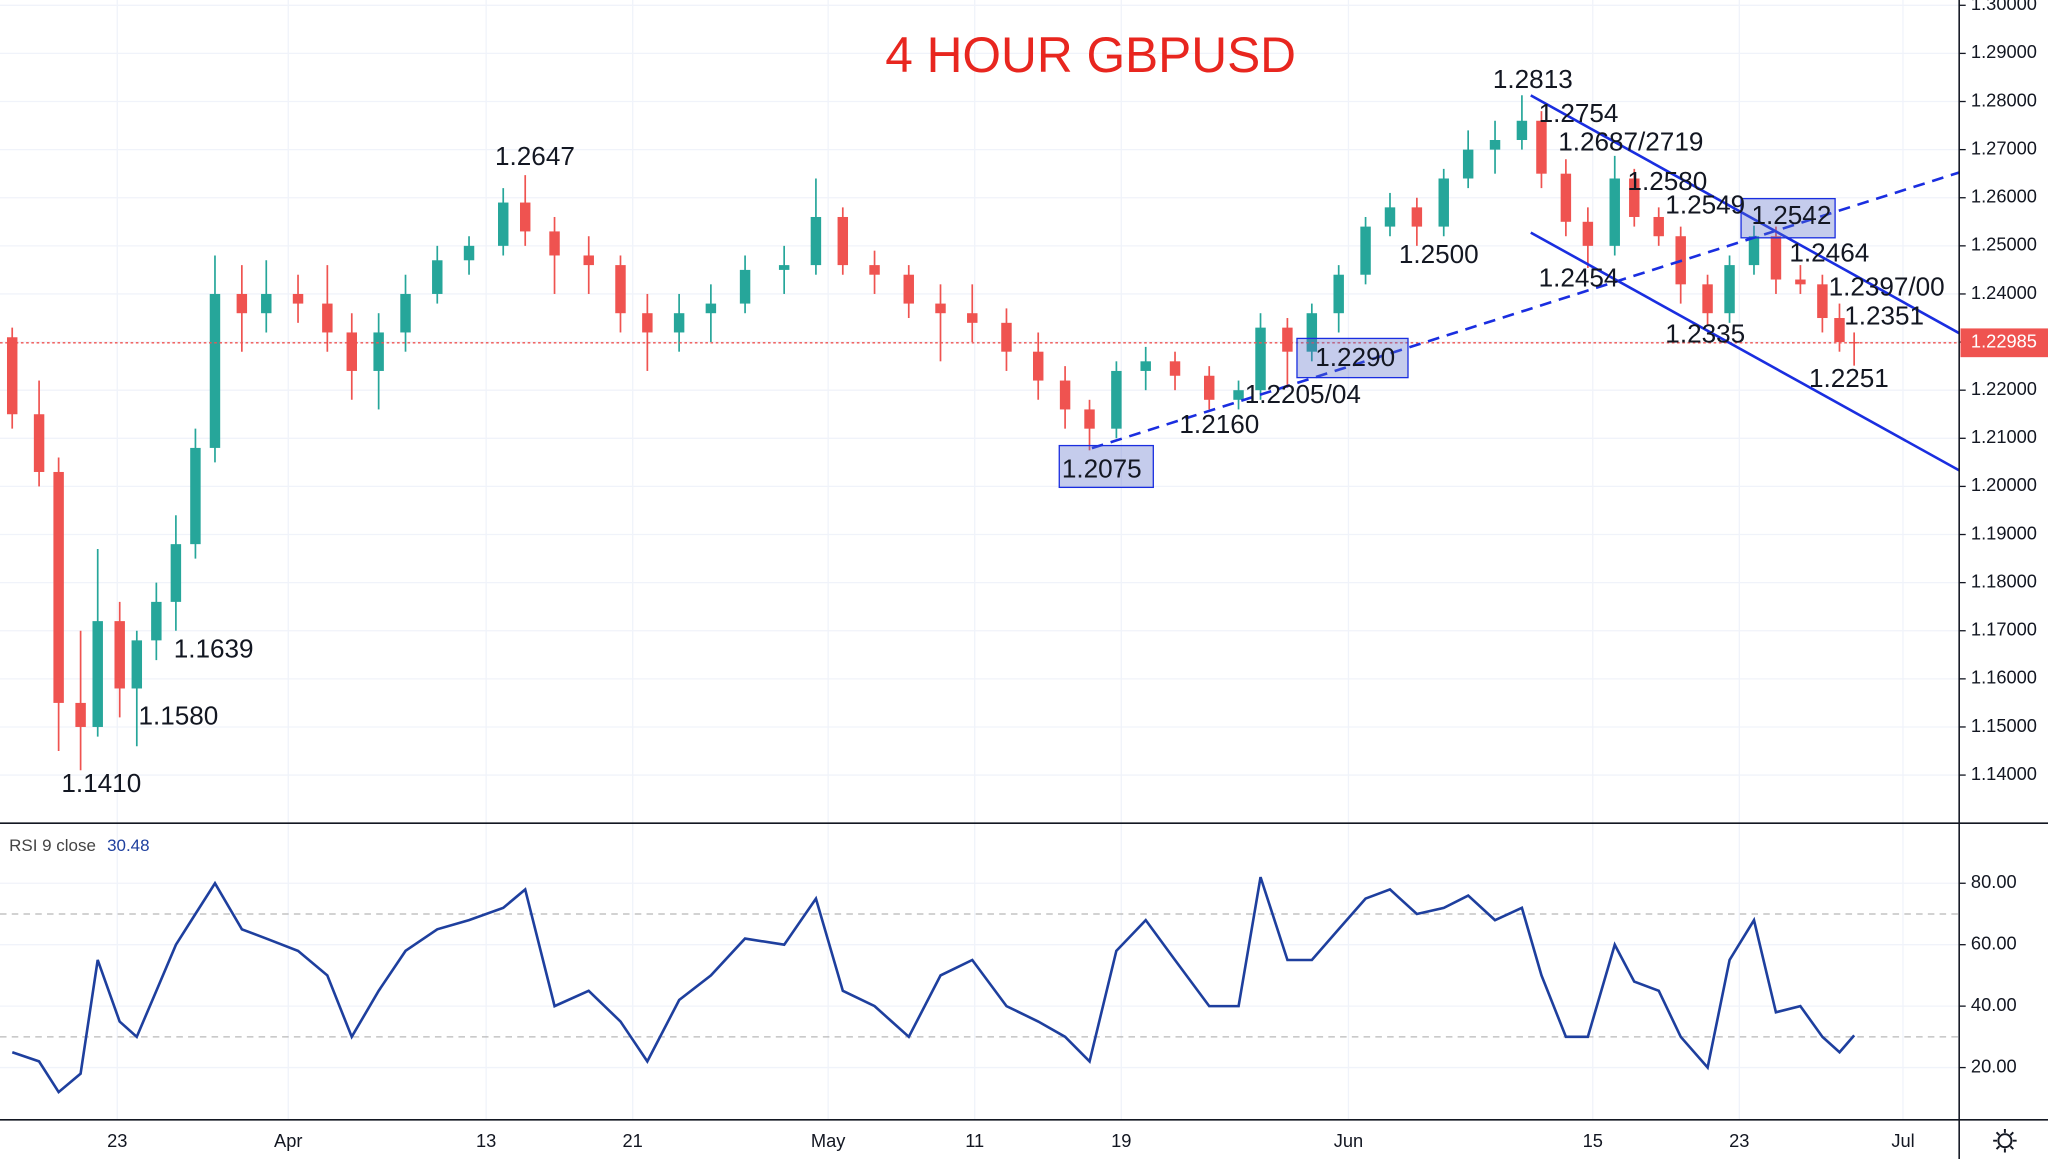  Describe the element at coordinates (1887, 287) in the screenshot. I see `annotation: 1.2397/00` at that location.